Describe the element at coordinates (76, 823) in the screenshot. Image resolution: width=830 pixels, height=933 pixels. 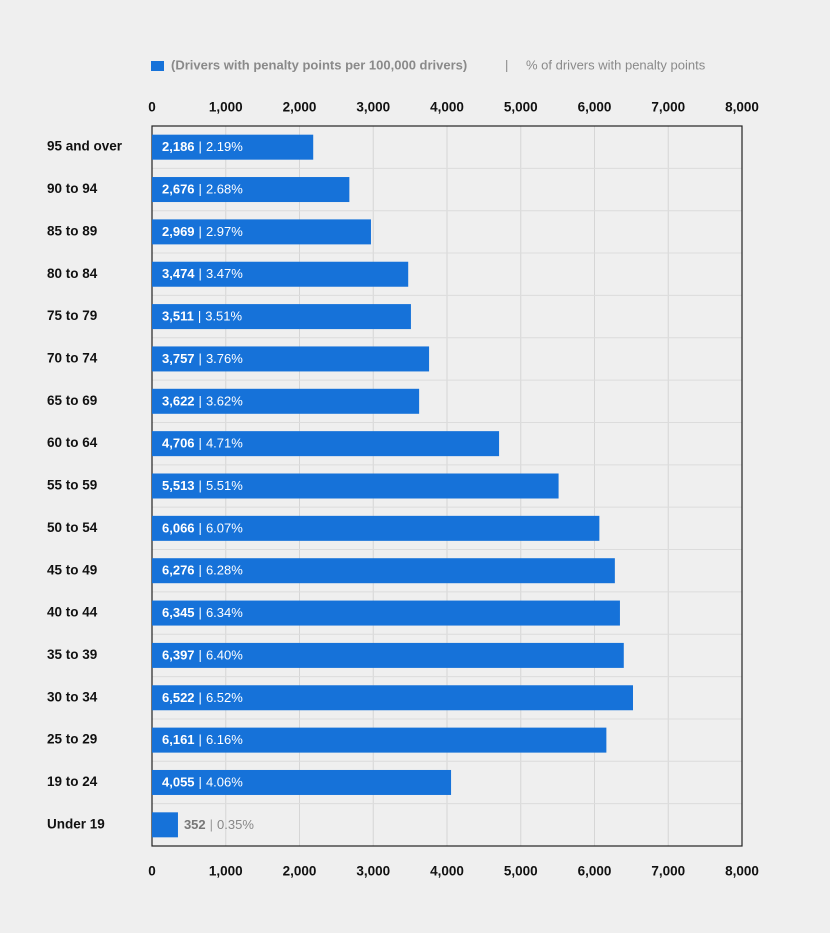
I see `y-tick-label: Under 19` at that location.